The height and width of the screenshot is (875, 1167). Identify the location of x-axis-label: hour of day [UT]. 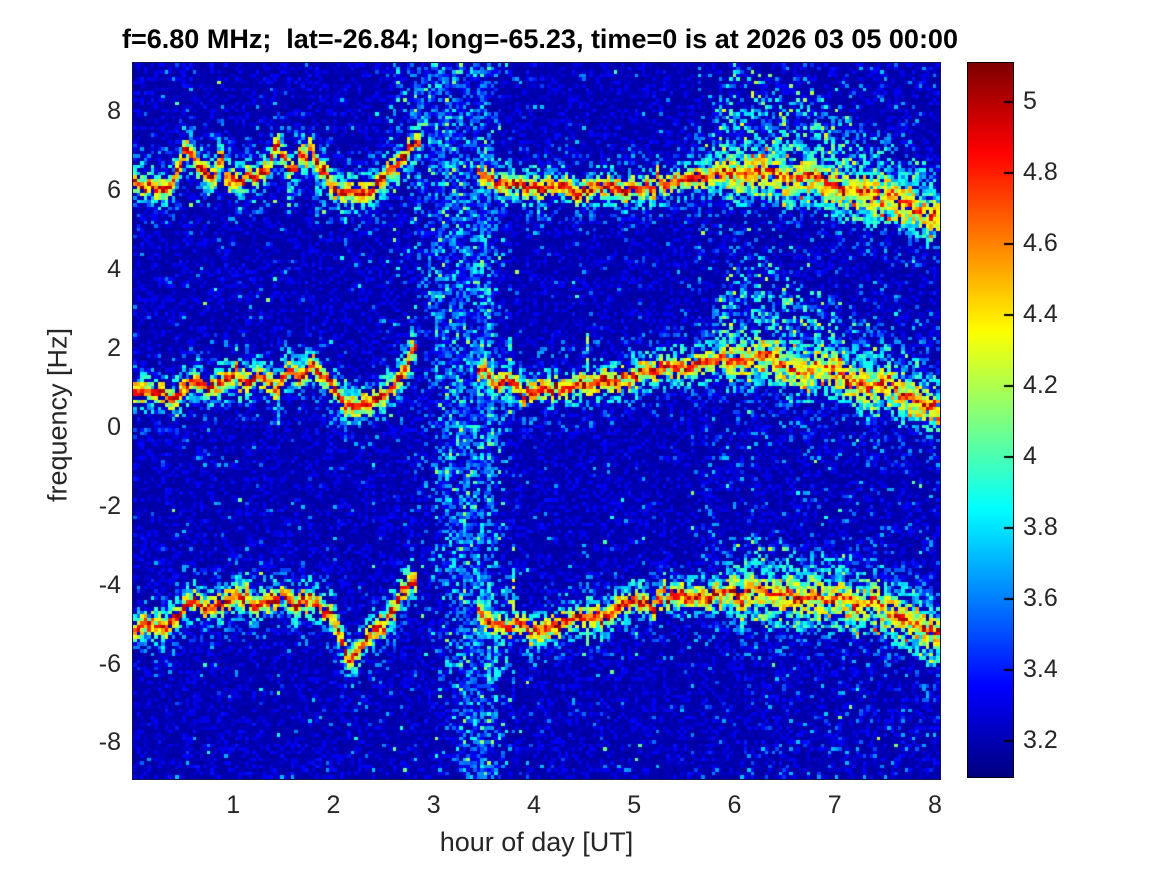
(536, 842).